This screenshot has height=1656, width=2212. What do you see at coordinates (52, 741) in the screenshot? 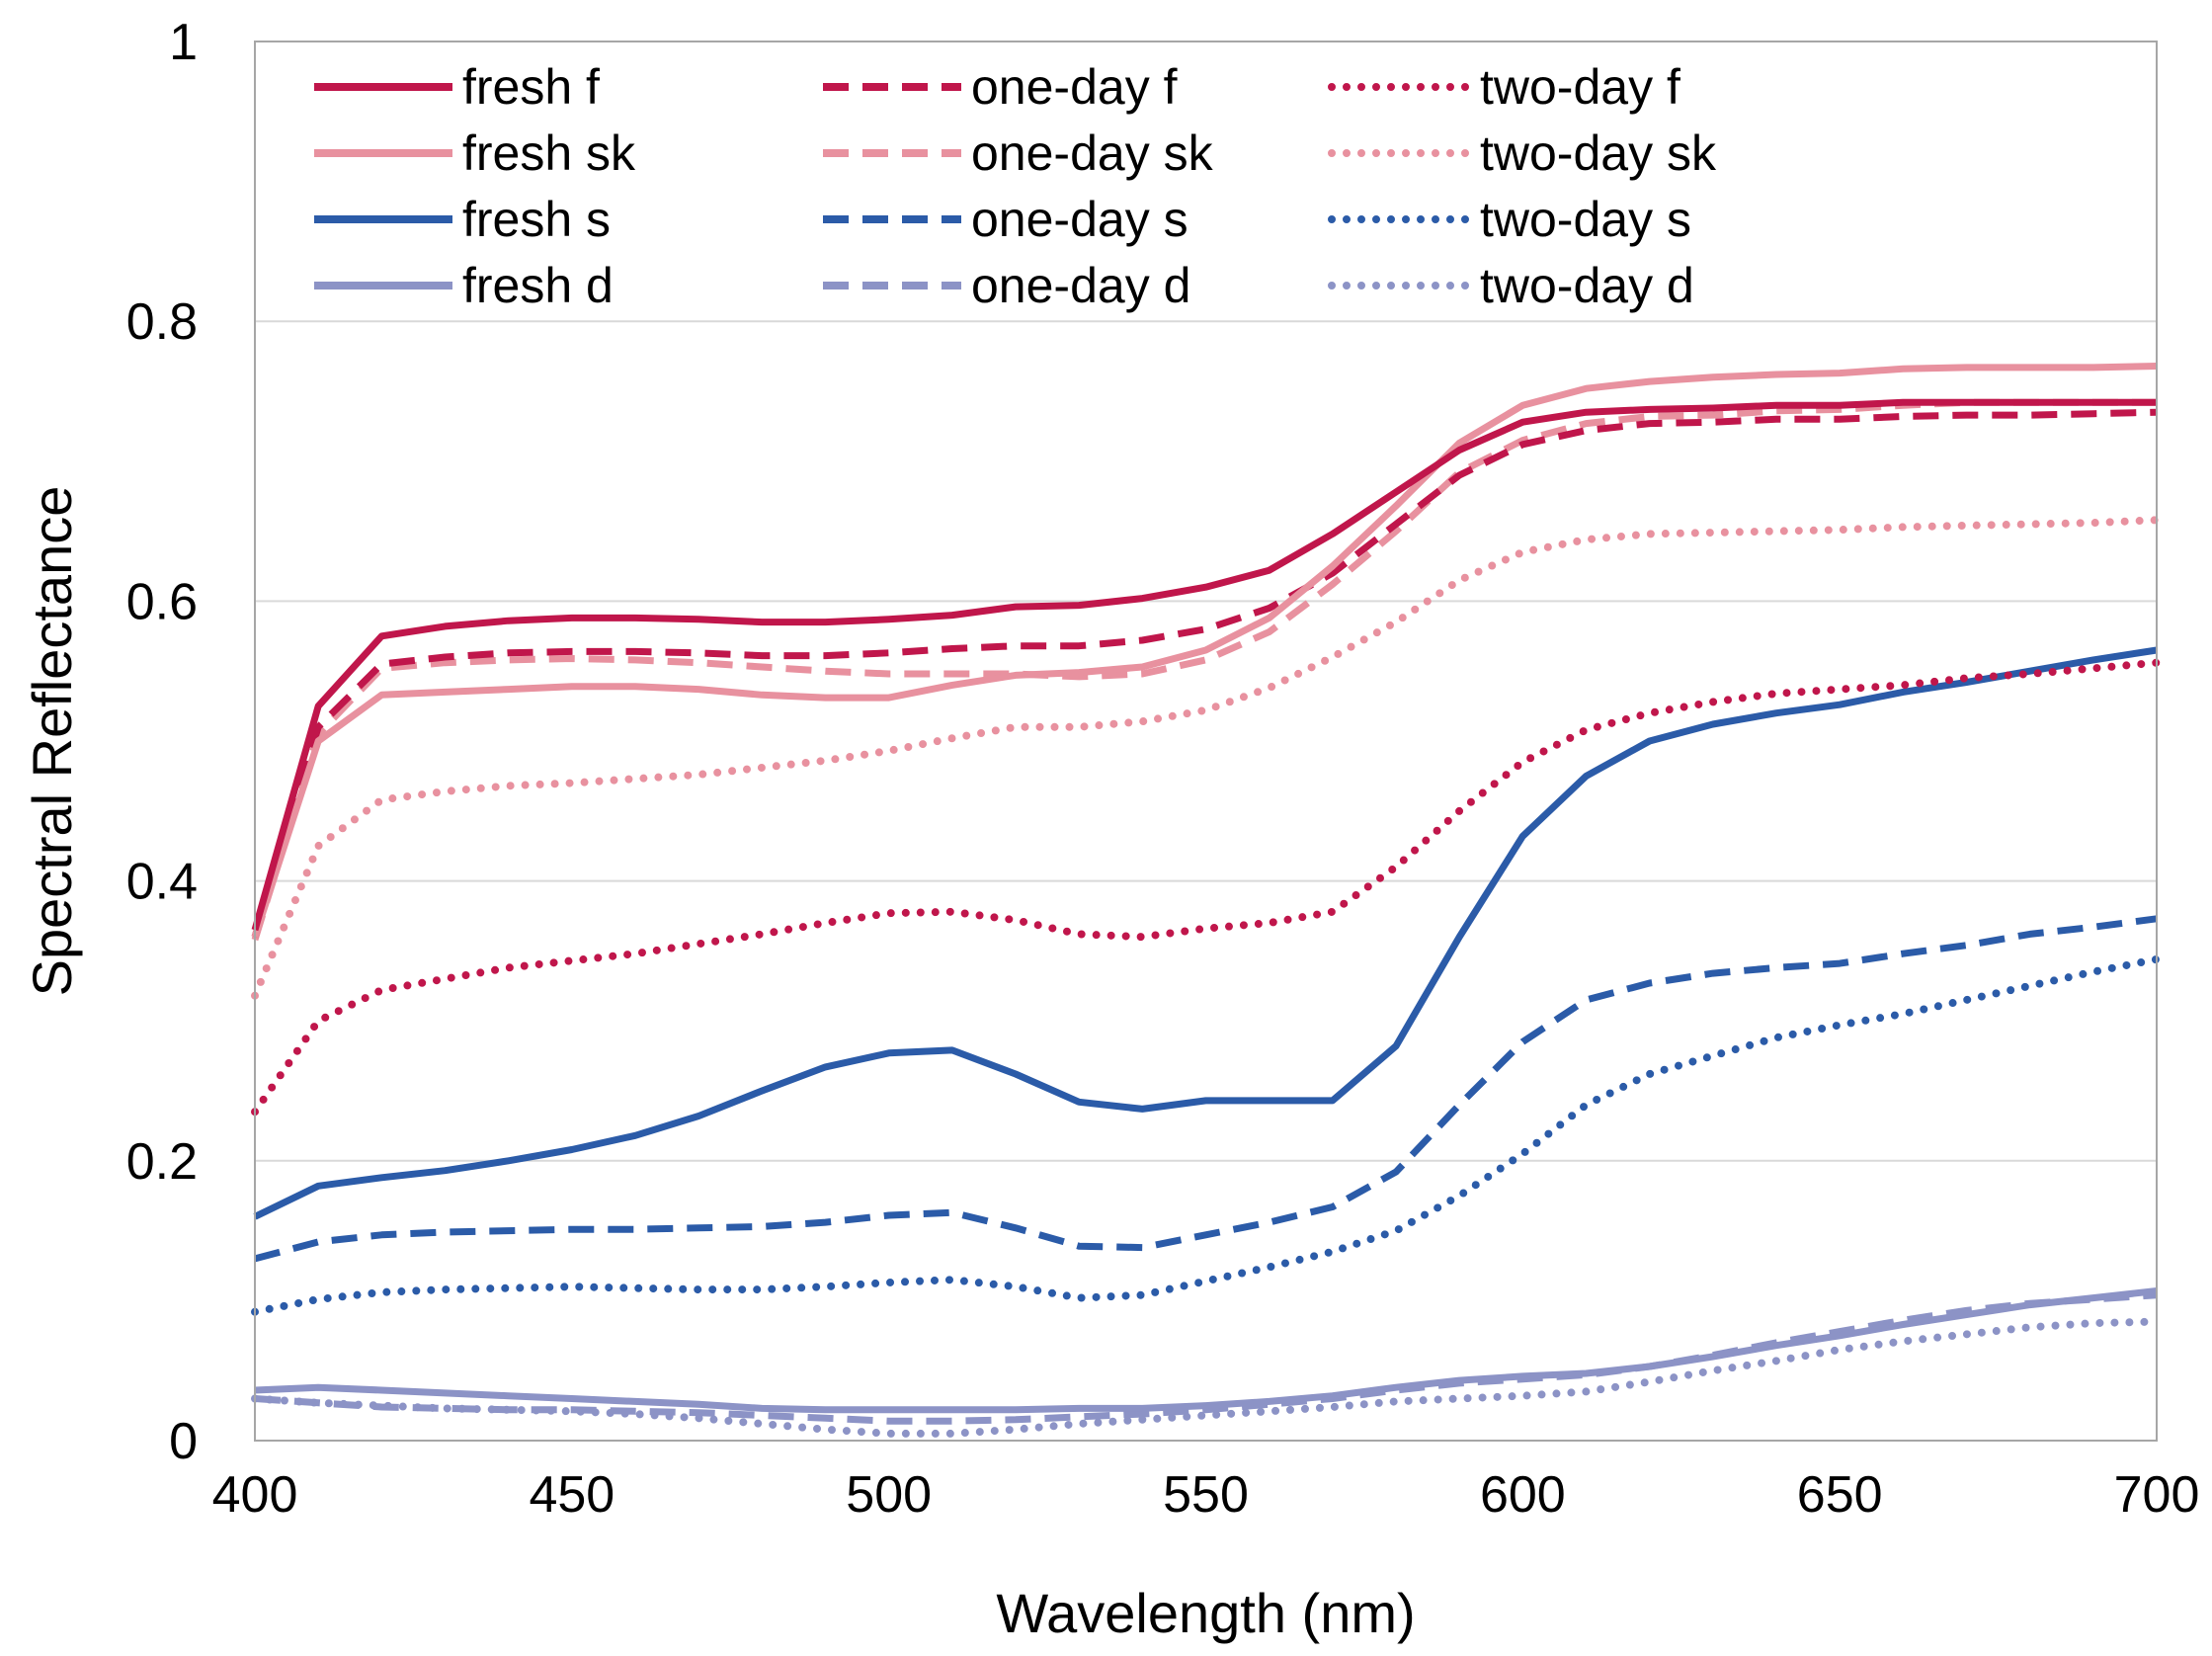
I see `y-axis-title: Spectral Reflectance` at bounding box center [52, 741].